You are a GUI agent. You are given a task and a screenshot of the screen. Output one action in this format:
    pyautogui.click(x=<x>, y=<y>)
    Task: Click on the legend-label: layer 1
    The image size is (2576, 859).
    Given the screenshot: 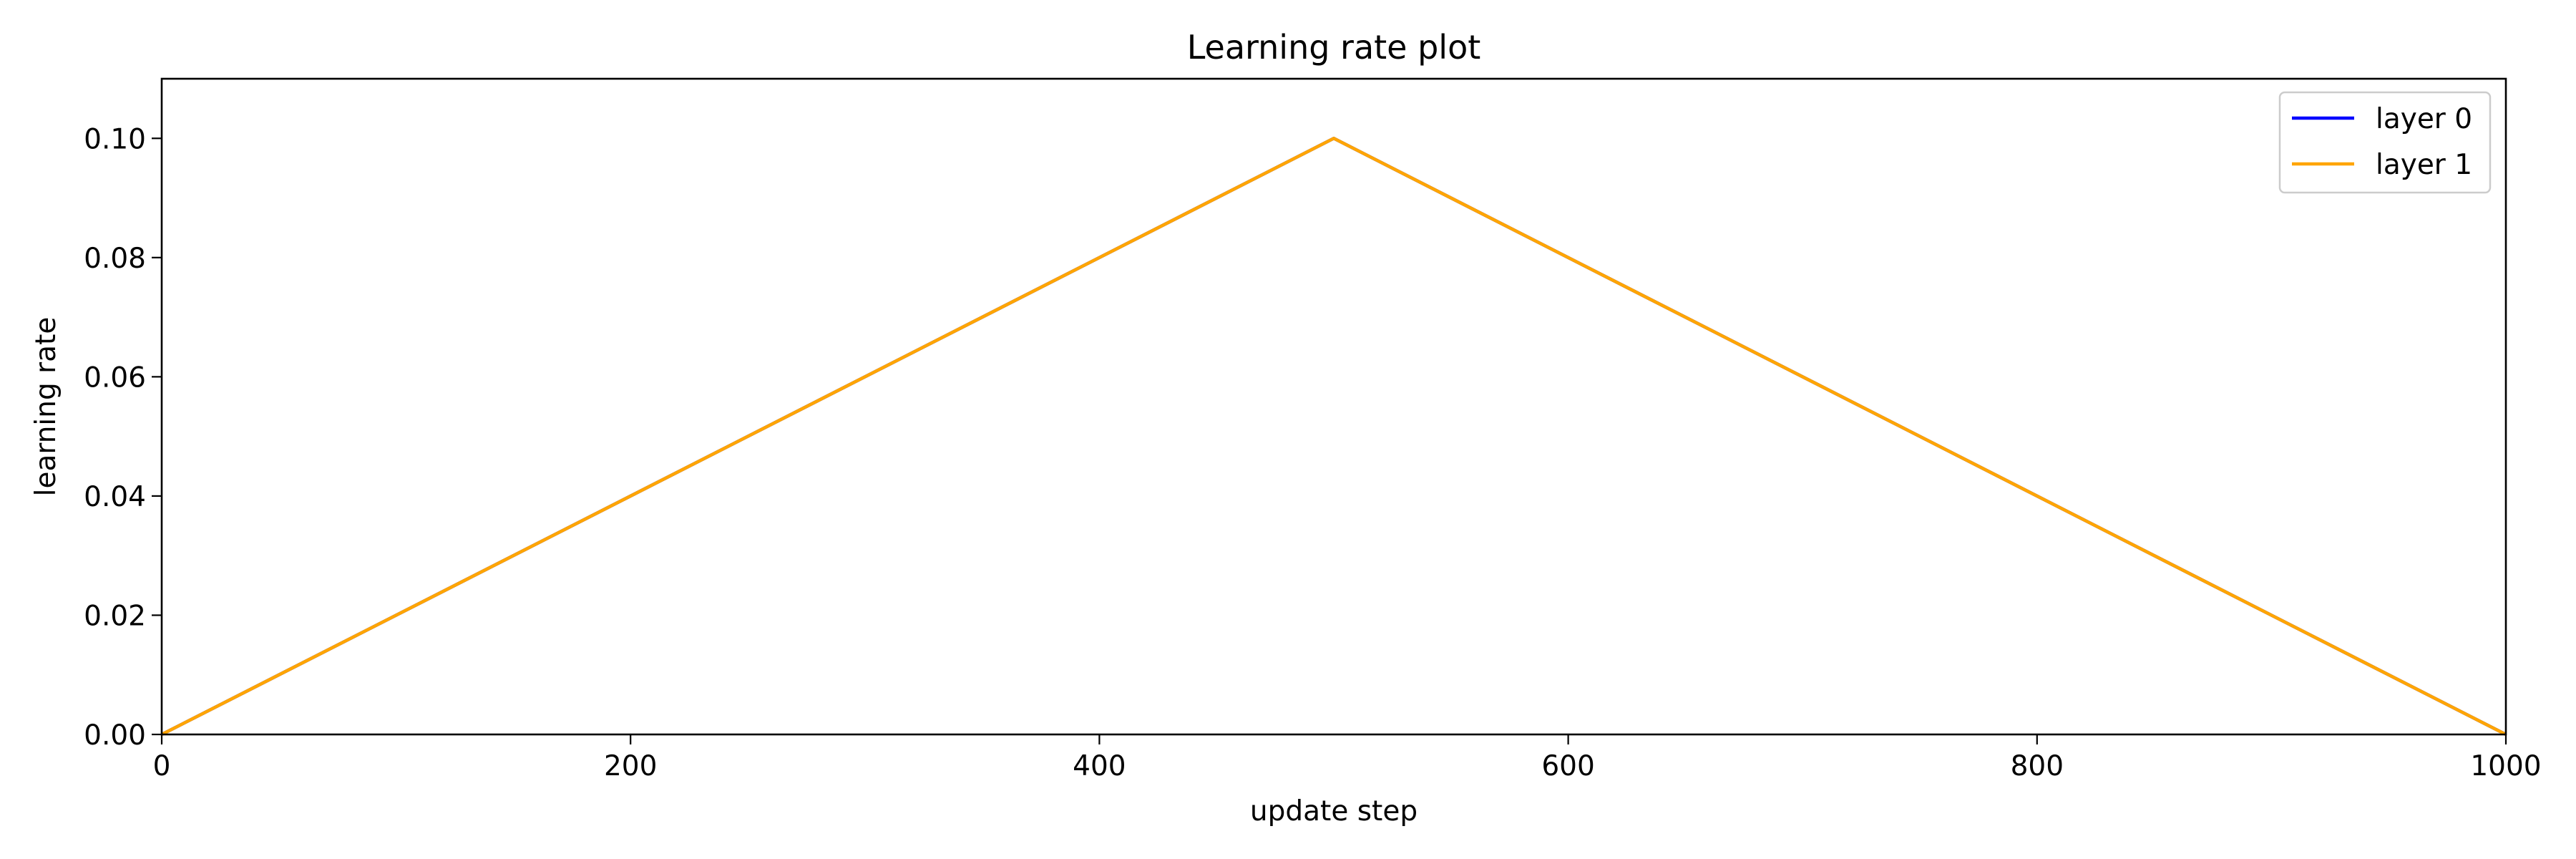 What is the action you would take?
    pyautogui.click(x=2424, y=165)
    